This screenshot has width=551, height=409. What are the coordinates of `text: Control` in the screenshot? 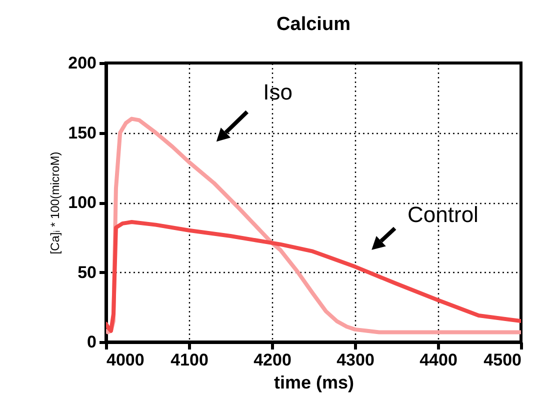 It's located at (443, 215).